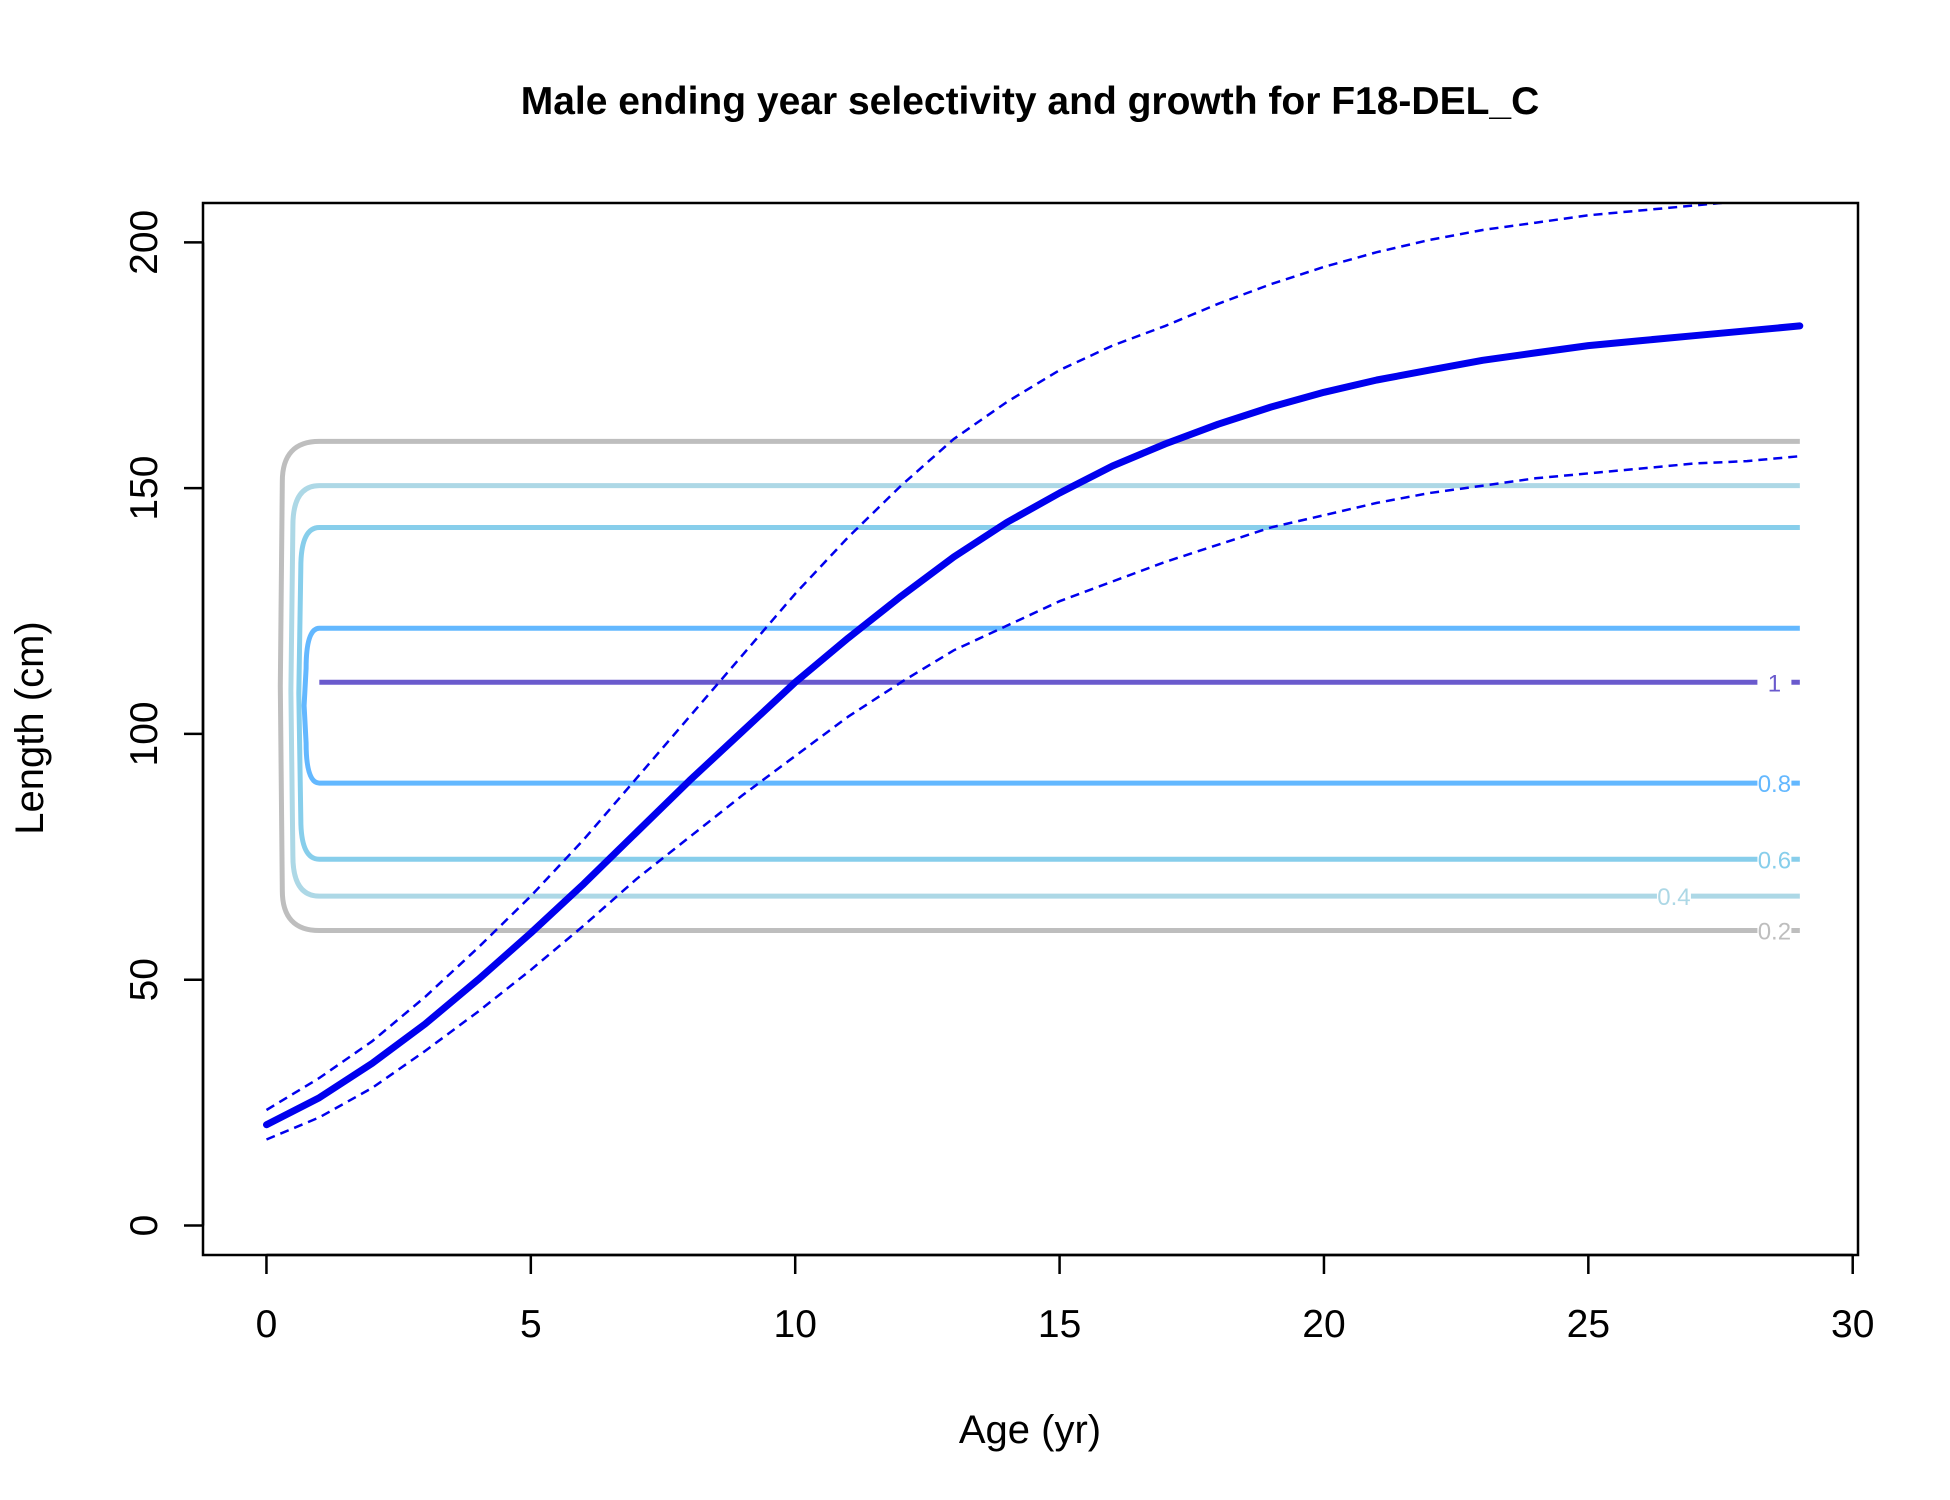 The image size is (1950, 1500). Describe the element at coordinates (144, 979) in the screenshot. I see `y-tick-label-50: 50` at that location.